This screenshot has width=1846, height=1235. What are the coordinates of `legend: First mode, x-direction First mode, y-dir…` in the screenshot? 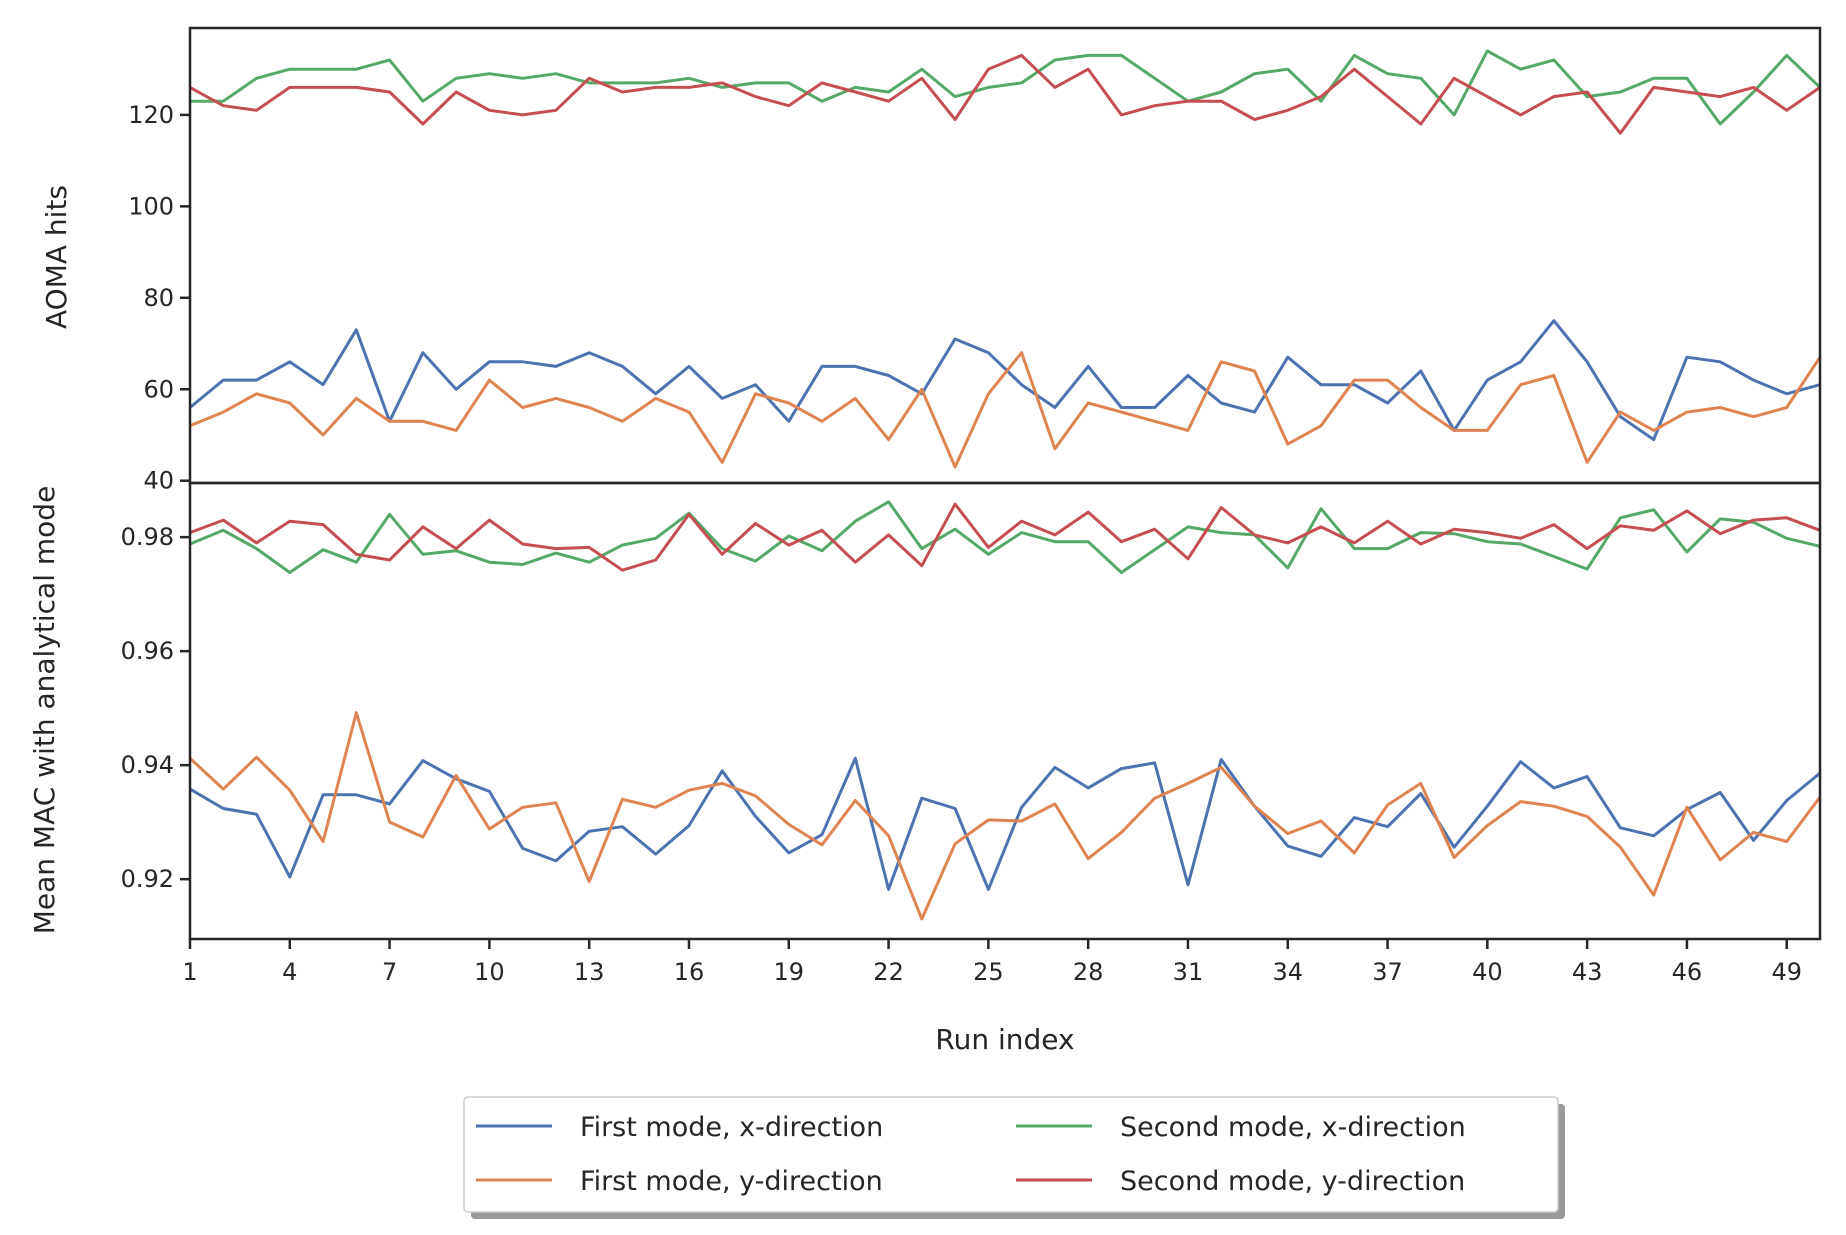 It's located at (1014, 1157).